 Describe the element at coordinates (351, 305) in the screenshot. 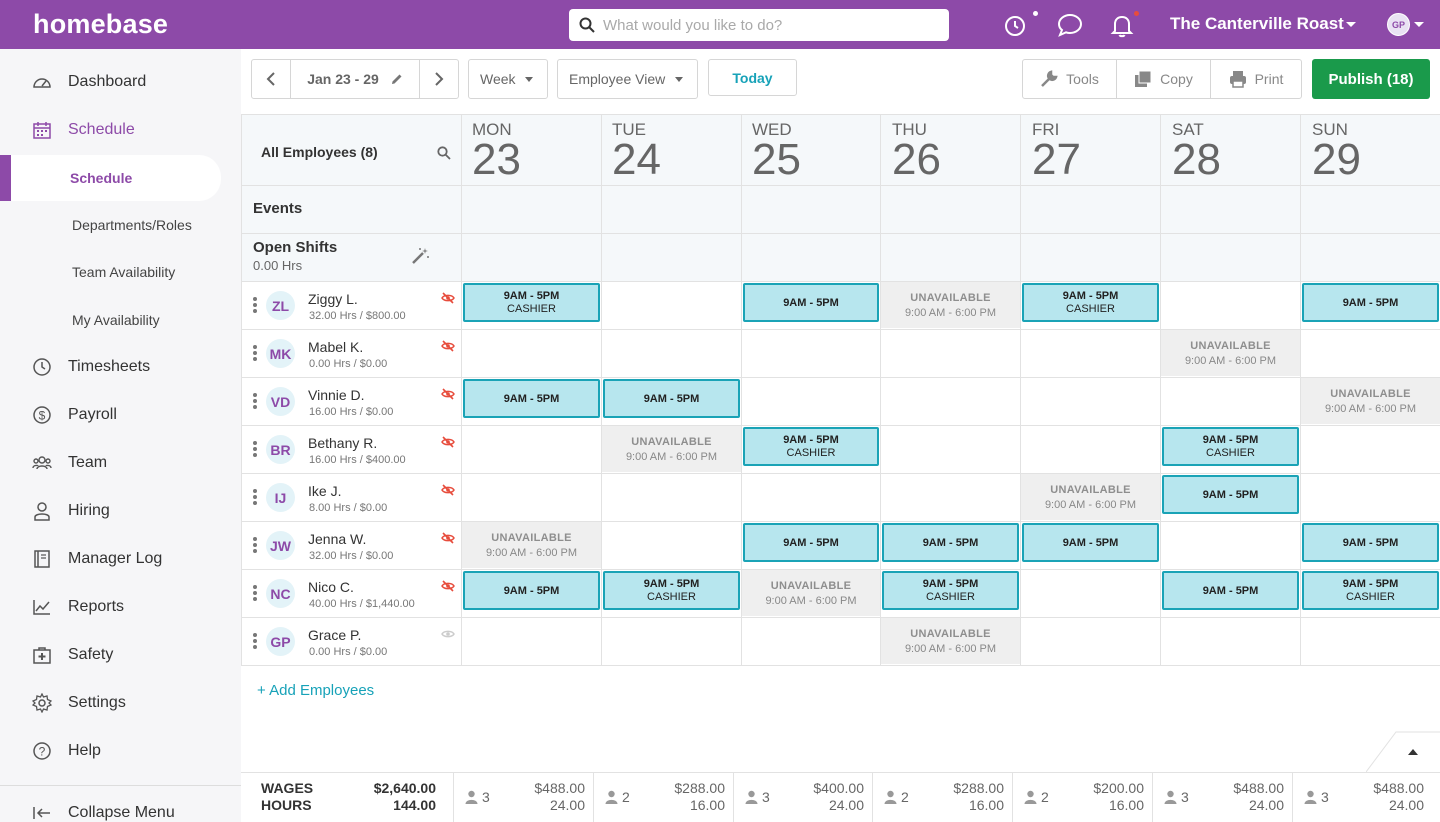

I see `employee-row: ZL Ziggy L. 32.00 Hrs / $800.00` at that location.